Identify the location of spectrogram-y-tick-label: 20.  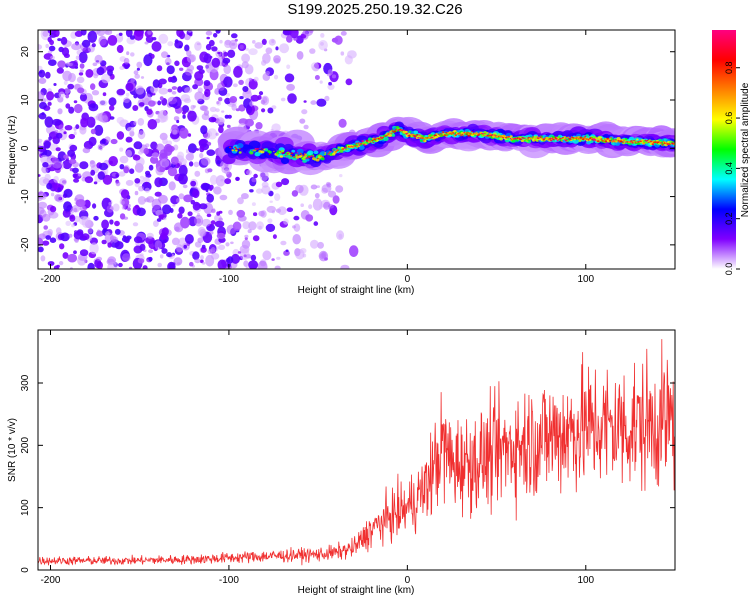
(25, 52).